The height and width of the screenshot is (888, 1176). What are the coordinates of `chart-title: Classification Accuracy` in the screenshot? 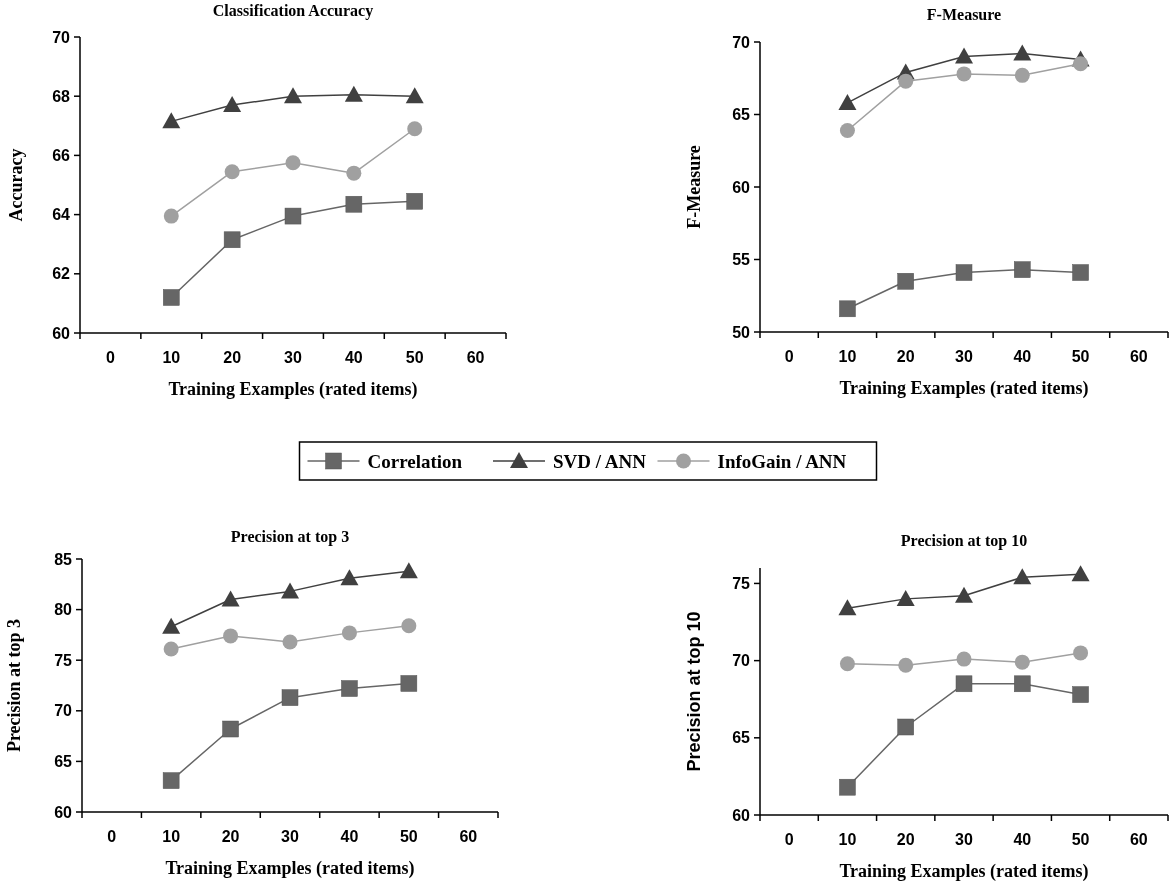 It's located at (293, 11).